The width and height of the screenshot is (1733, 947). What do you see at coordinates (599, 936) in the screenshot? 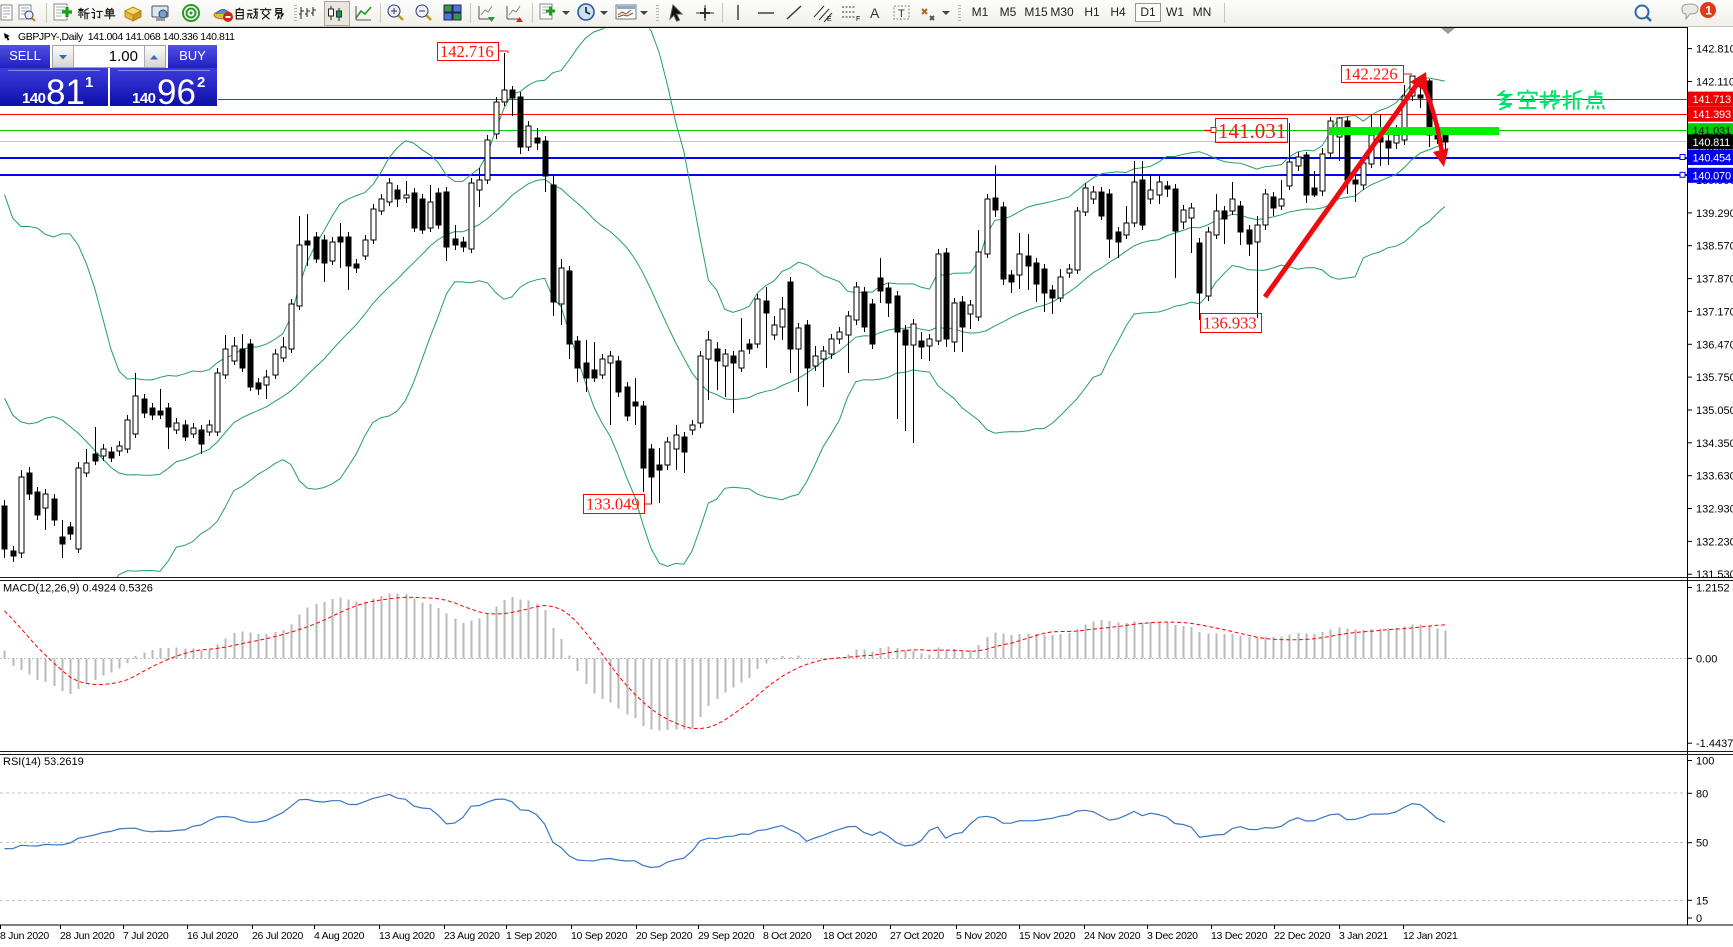
I see `svg-text: 10 Sep 2020` at bounding box center [599, 936].